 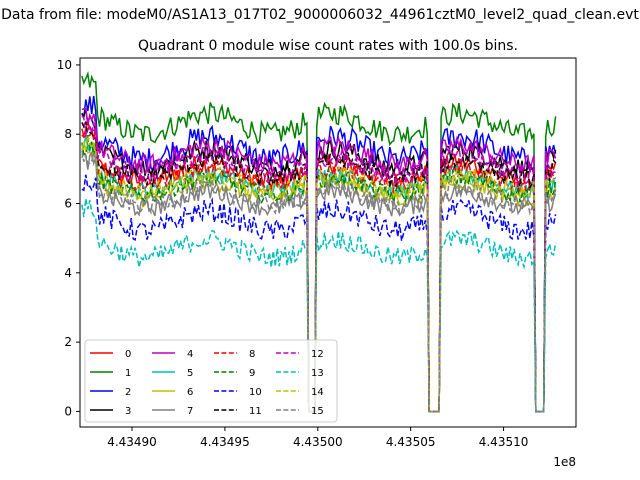 What do you see at coordinates (68, 134) in the screenshot?
I see `y-tick-label: 8` at bounding box center [68, 134].